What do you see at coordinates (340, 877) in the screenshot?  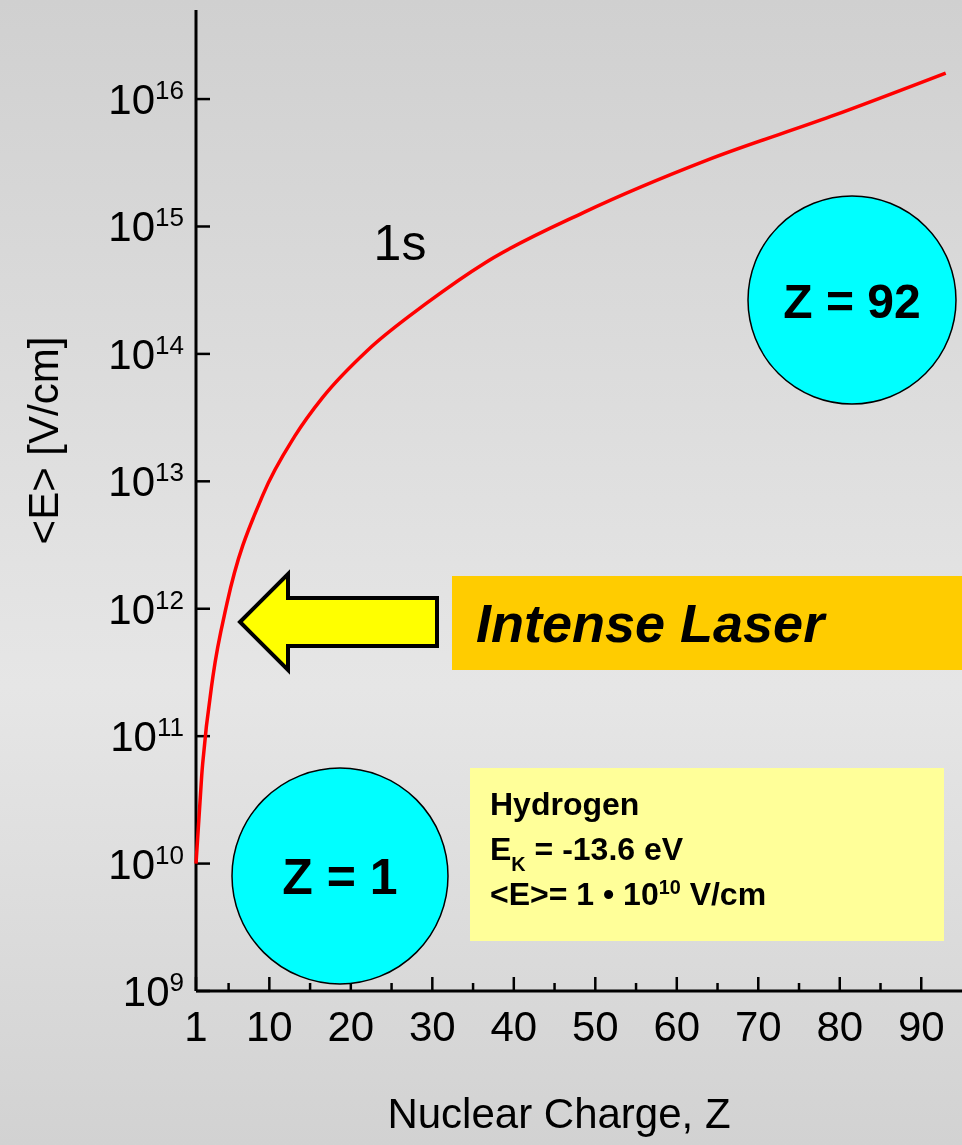 I see `annotation: Z = 1` at bounding box center [340, 877].